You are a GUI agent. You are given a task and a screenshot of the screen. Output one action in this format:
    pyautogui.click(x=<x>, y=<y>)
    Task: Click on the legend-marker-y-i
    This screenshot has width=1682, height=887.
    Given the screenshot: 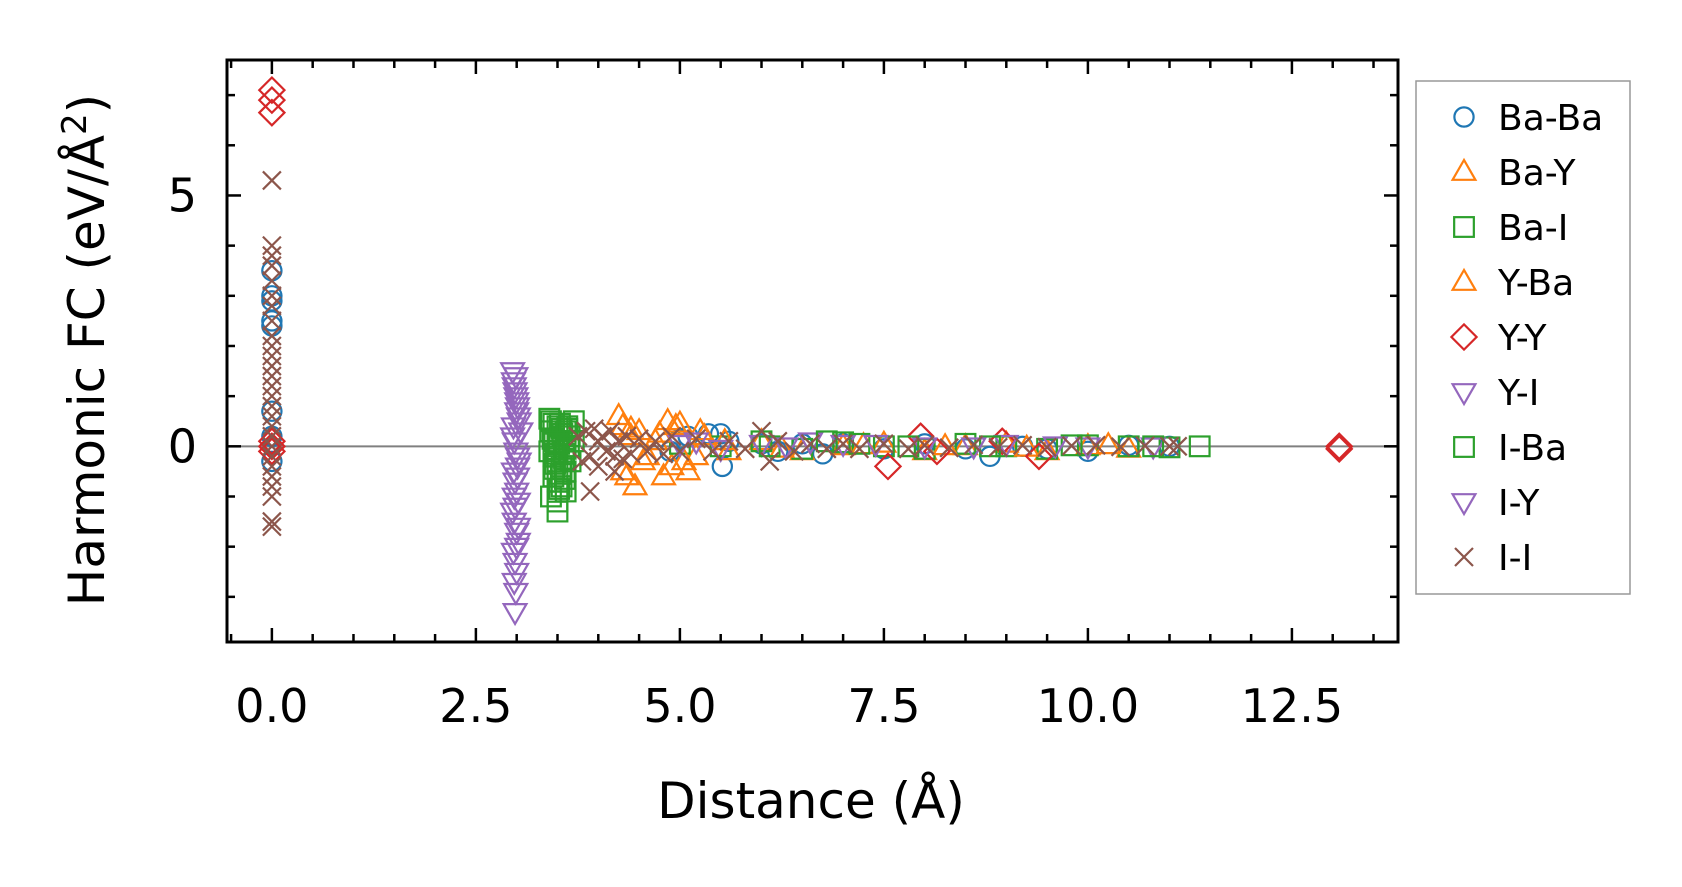 What is the action you would take?
    pyautogui.click(x=1464, y=395)
    